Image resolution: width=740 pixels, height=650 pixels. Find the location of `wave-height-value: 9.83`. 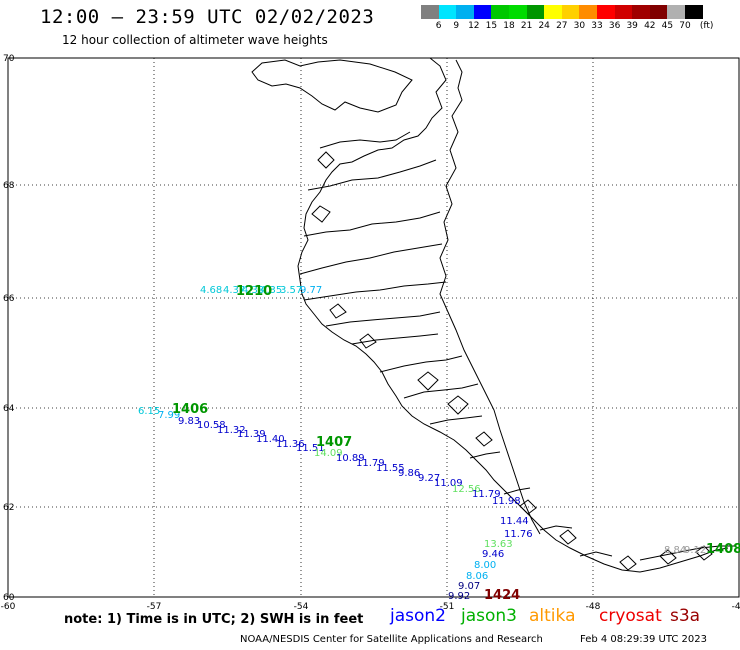

wave-height-value: 9.83 is located at coordinates (189, 421).